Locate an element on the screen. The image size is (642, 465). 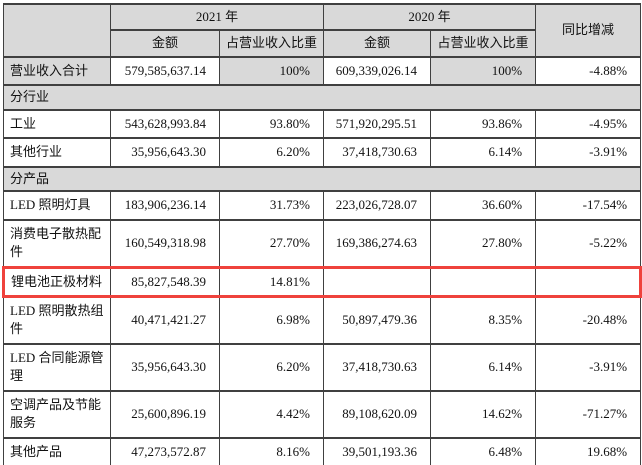
header-2021-amount: 金额 is located at coordinates (165, 43).